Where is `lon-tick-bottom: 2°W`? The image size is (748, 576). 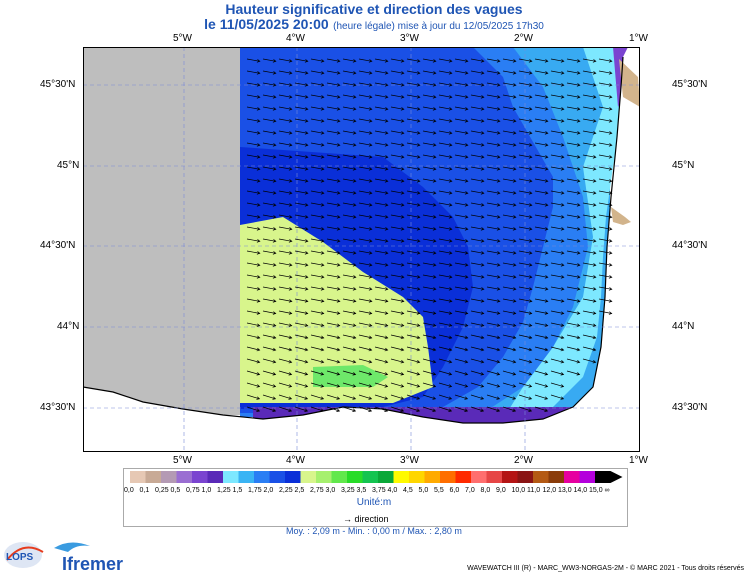 lon-tick-bottom: 2°W is located at coordinates (523, 460).